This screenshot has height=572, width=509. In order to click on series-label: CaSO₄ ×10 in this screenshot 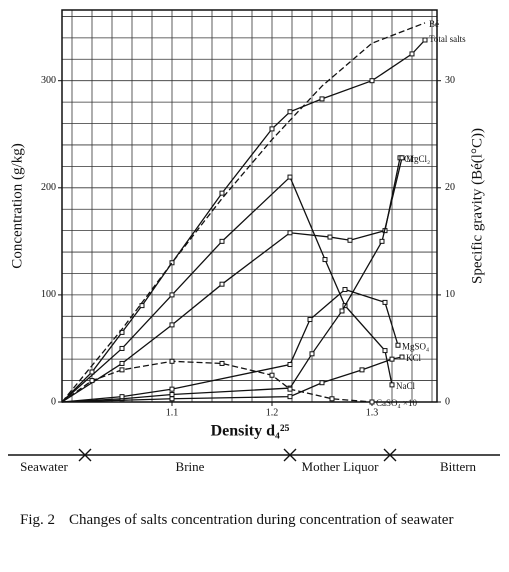, I will do `click(396, 403)`.